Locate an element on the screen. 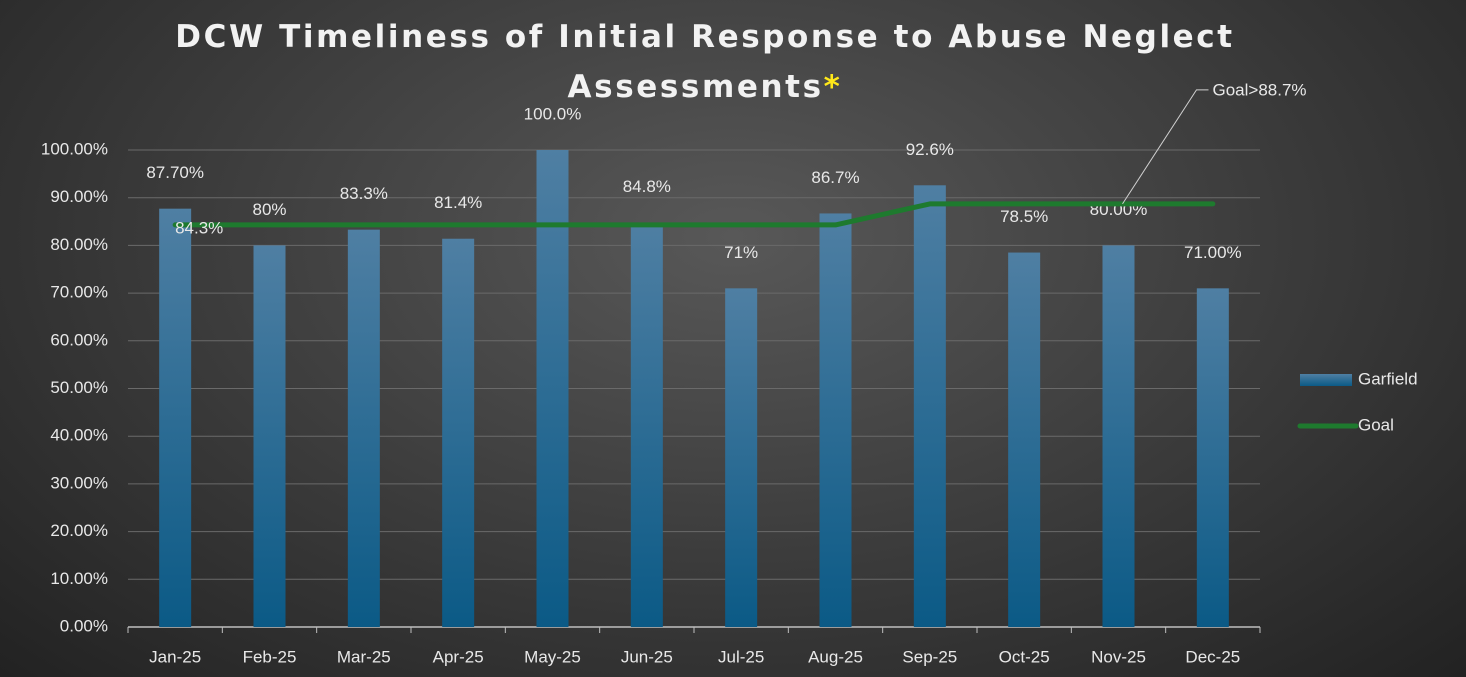 The width and height of the screenshot is (1466, 677). bar-value-label: 84.8% is located at coordinates (647, 186).